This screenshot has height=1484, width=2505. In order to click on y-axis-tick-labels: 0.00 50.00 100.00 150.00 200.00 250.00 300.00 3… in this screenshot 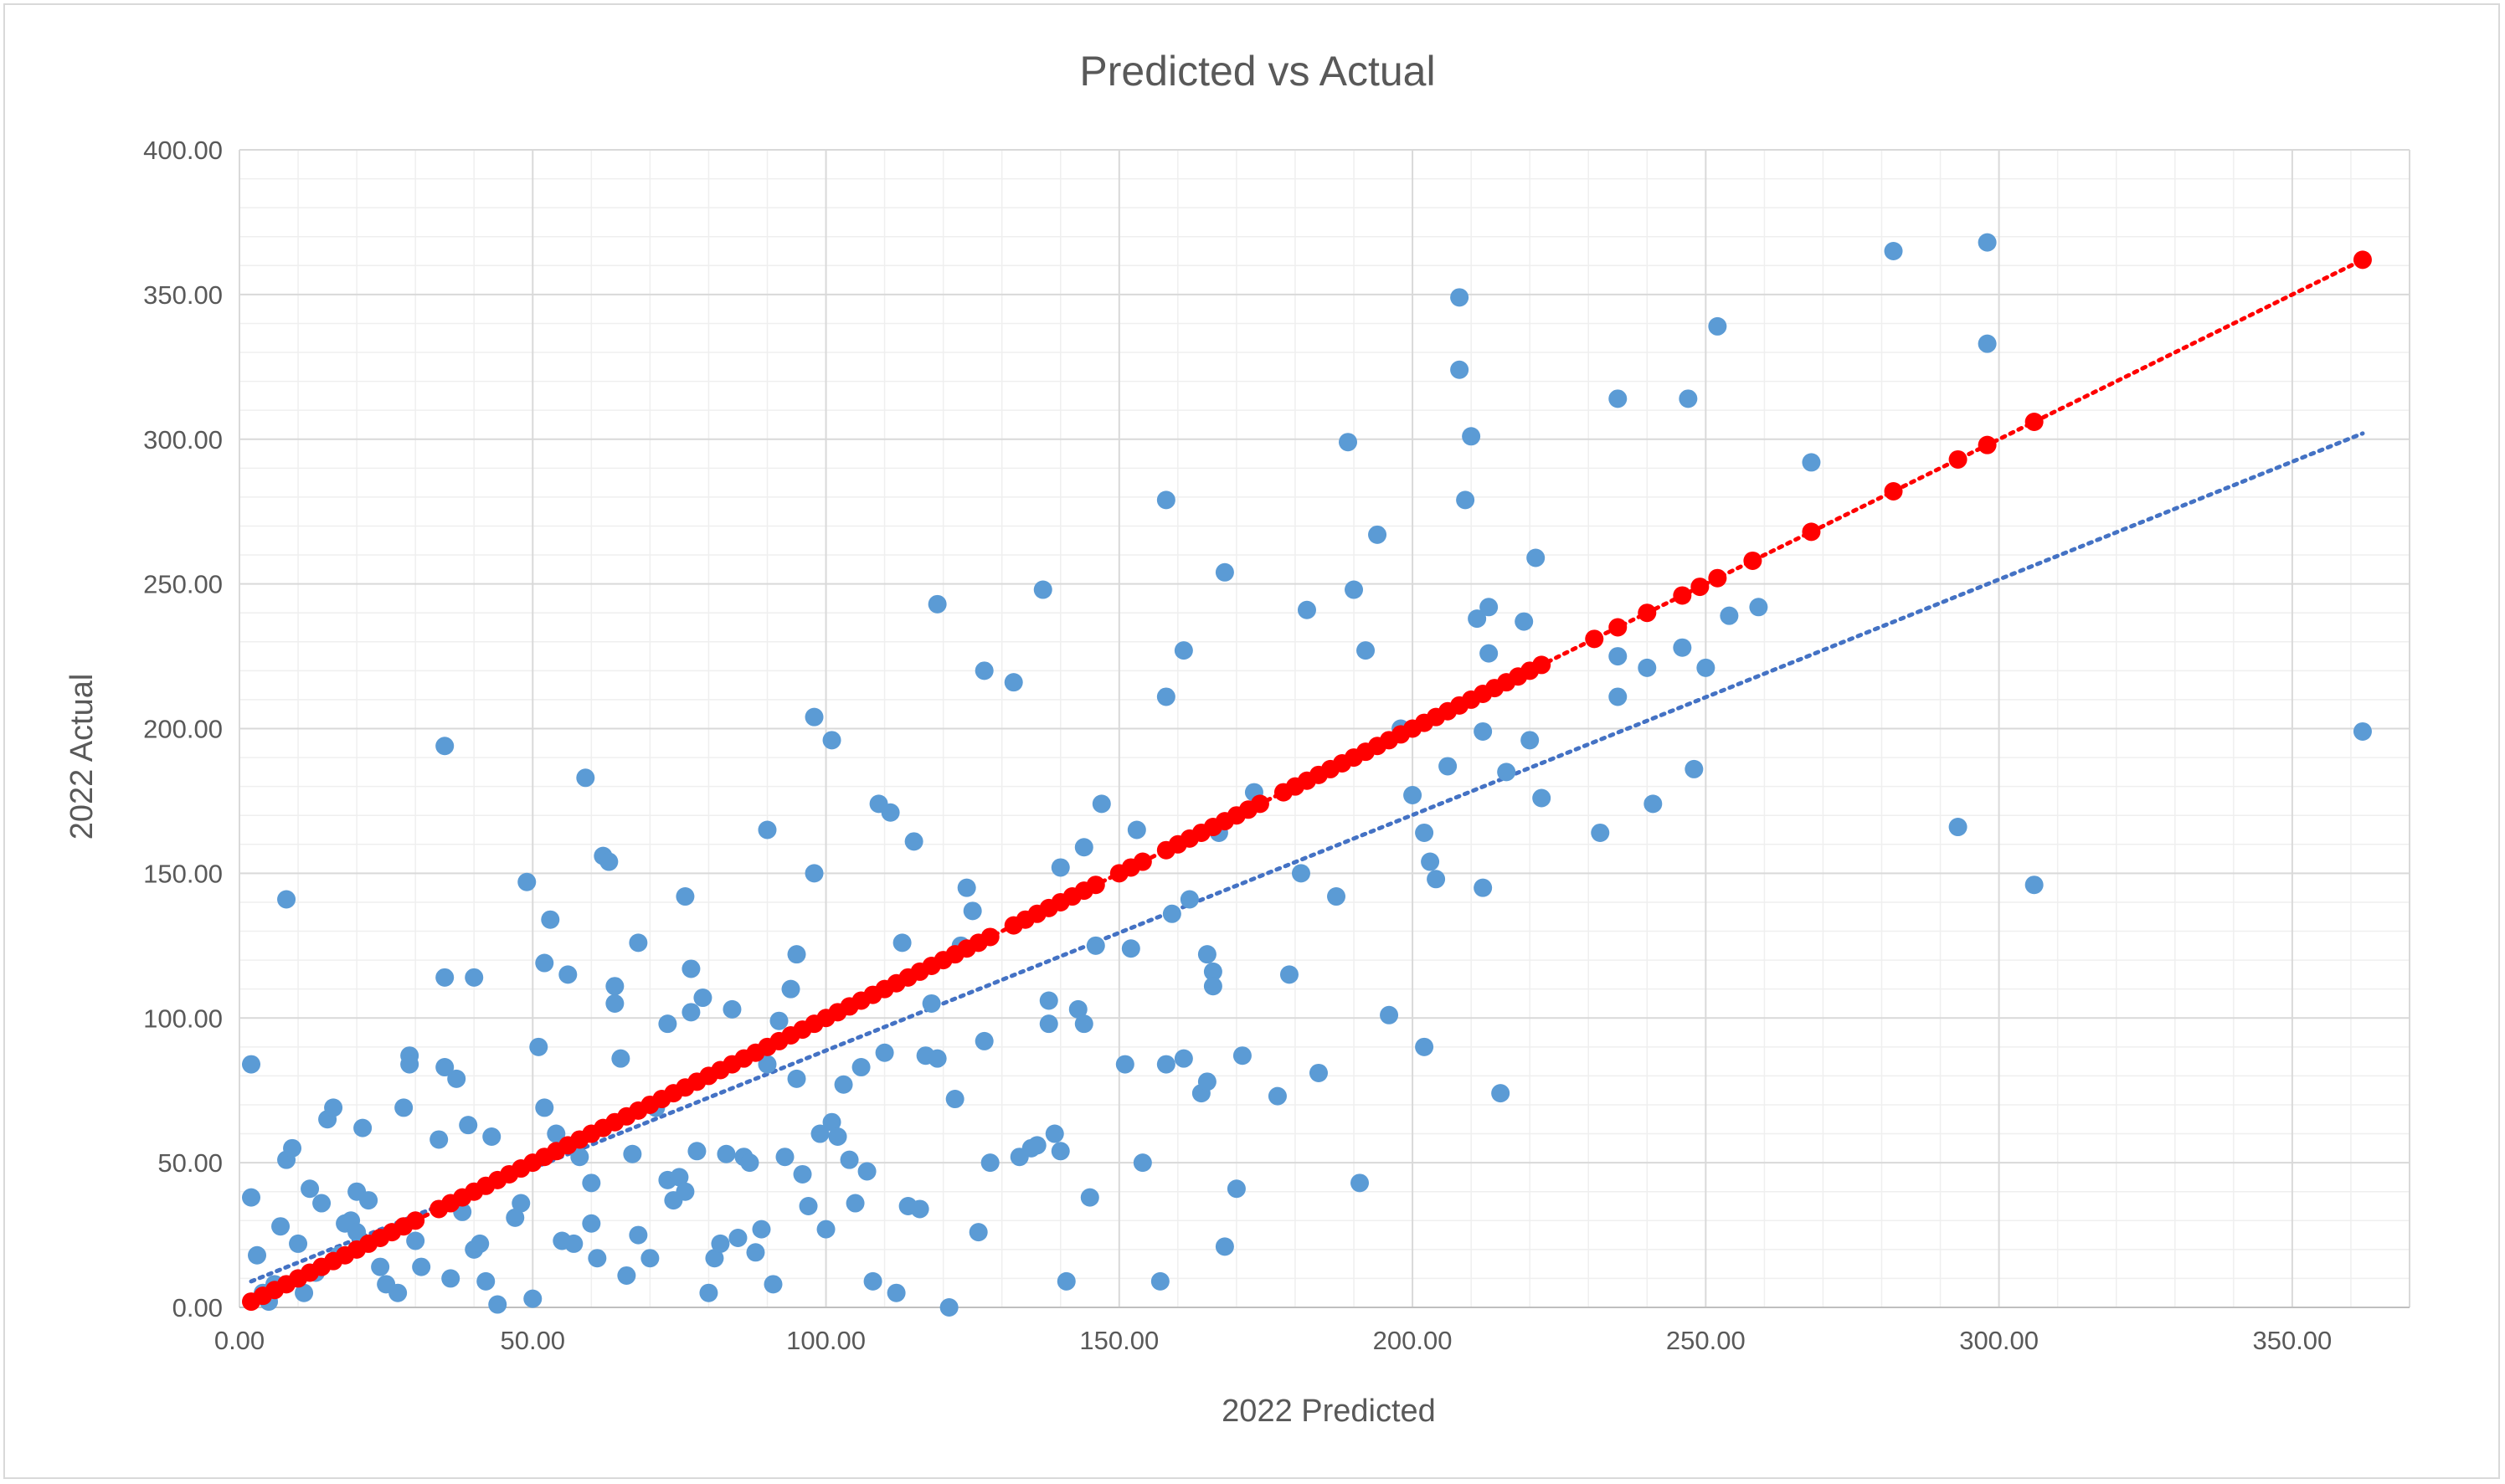, I will do `click(183, 729)`.